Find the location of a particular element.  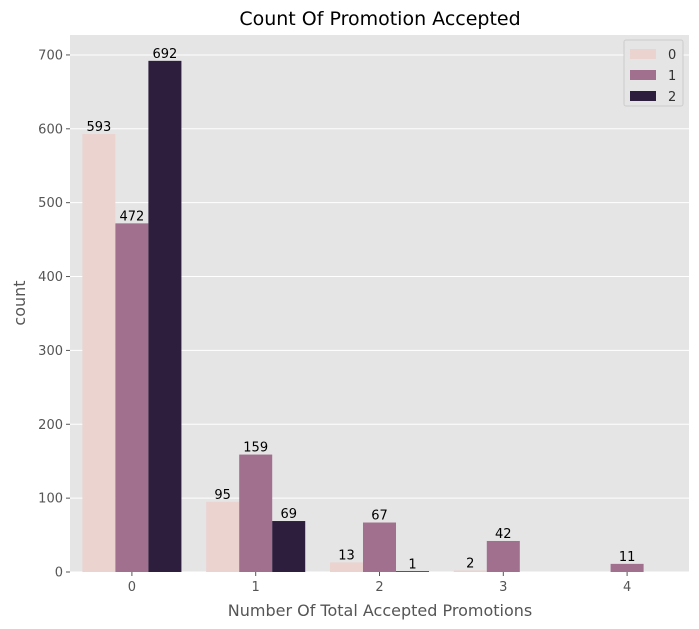

bar-value-label: 2 is located at coordinates (470, 564).